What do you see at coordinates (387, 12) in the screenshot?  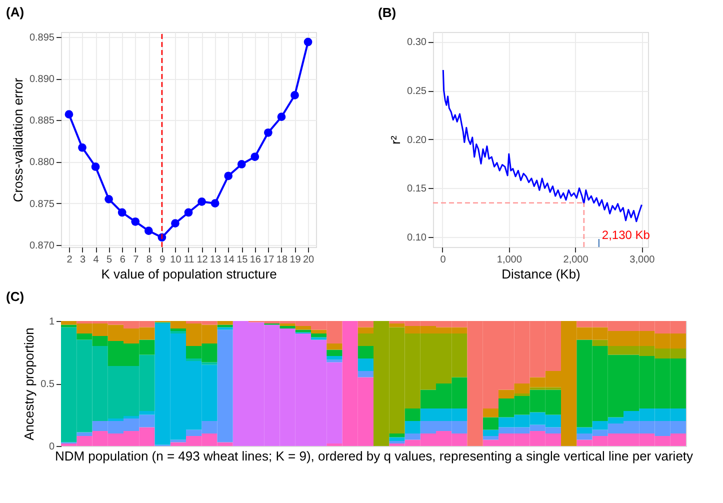 I see `chart-title: (B)` at bounding box center [387, 12].